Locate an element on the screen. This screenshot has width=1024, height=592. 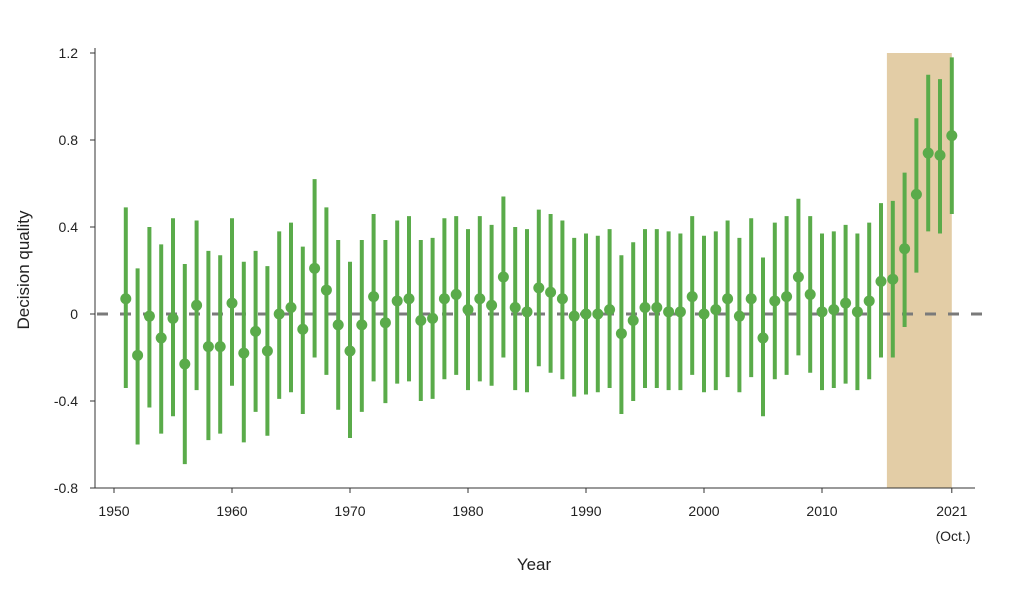
data-point-2019 is located at coordinates (928, 153).